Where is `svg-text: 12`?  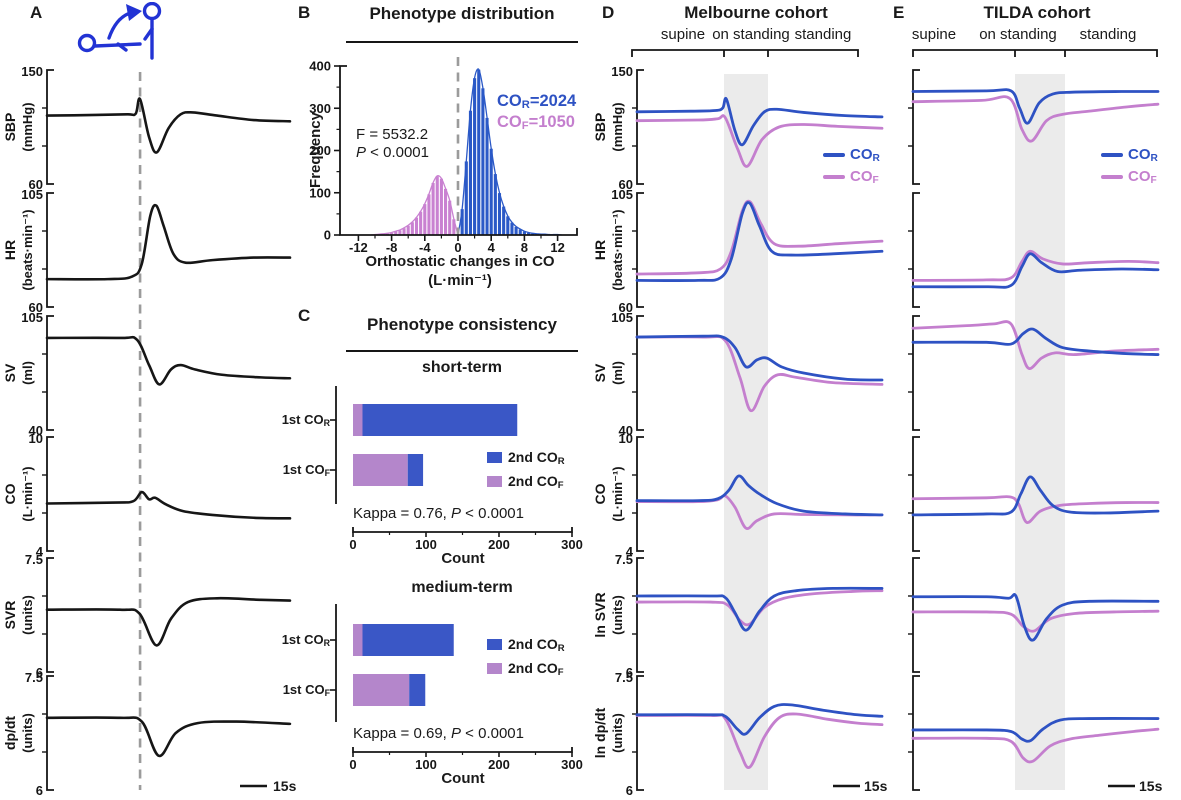
svg-text: 12 is located at coordinates (557, 247).